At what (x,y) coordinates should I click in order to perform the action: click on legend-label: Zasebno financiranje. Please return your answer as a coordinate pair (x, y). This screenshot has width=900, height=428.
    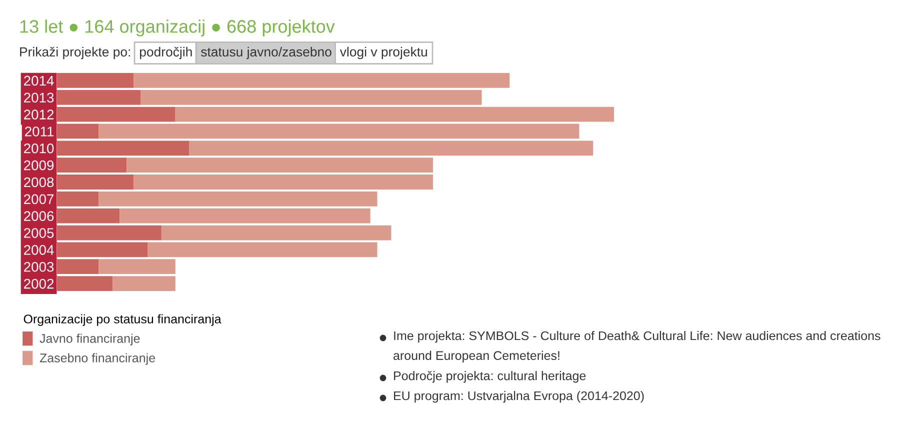
    Looking at the image, I should click on (97, 359).